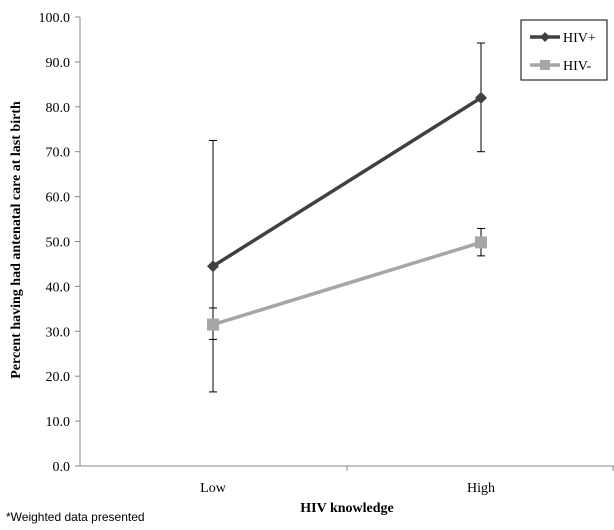 The width and height of the screenshot is (614, 530). What do you see at coordinates (58, 153) in the screenshot?
I see `y-tick-label: 70.0` at bounding box center [58, 153].